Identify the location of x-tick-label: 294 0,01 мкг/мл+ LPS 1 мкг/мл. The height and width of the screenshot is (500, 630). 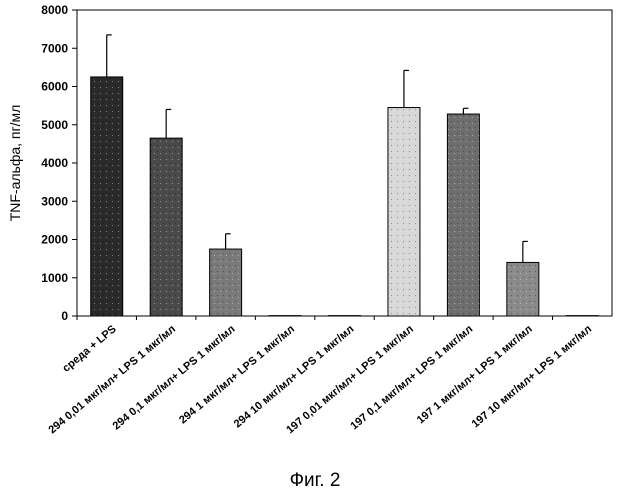
(112, 379).